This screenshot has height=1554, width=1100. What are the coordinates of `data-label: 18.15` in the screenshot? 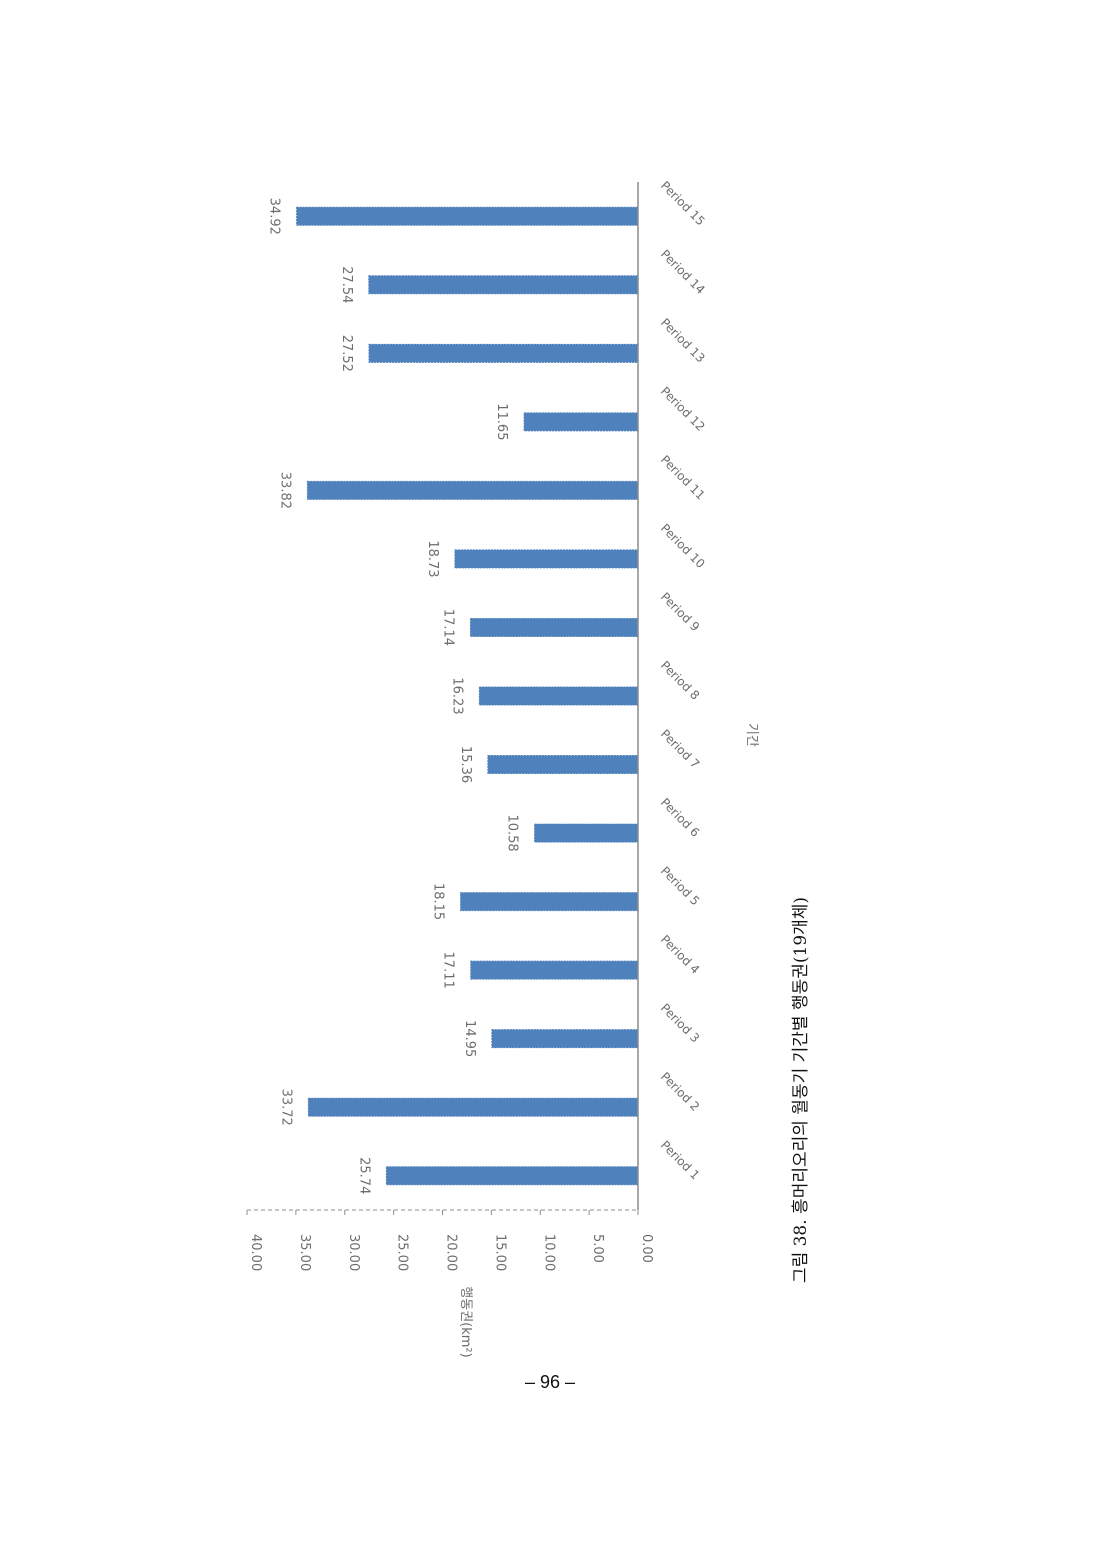 It's located at (438, 901).